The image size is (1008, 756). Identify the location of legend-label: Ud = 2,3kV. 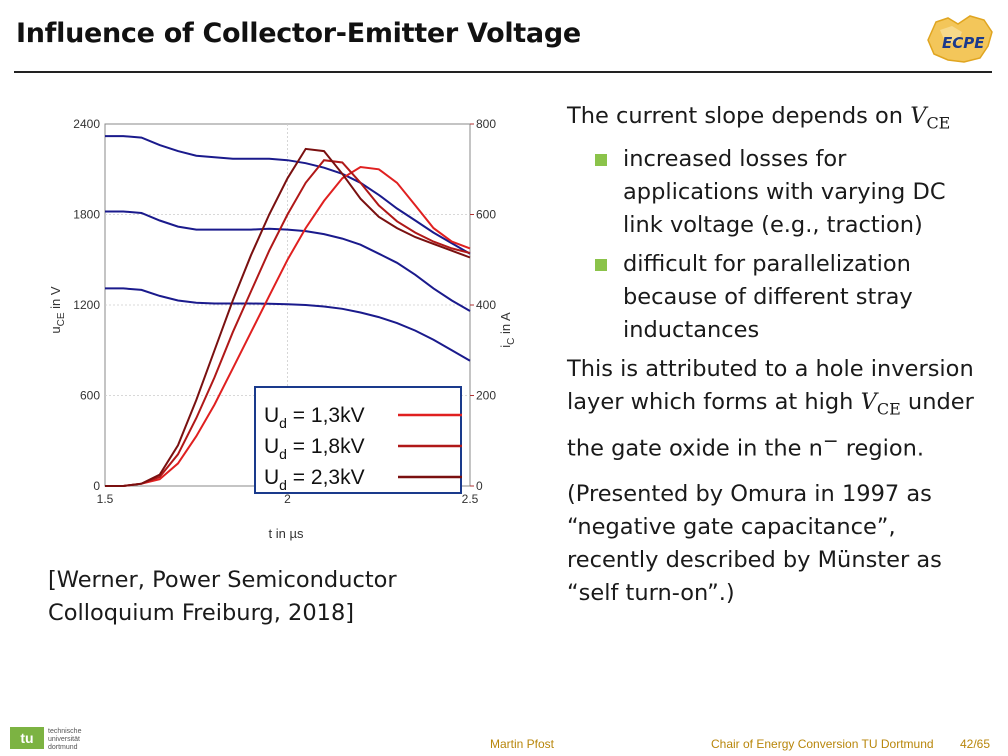
(314, 479).